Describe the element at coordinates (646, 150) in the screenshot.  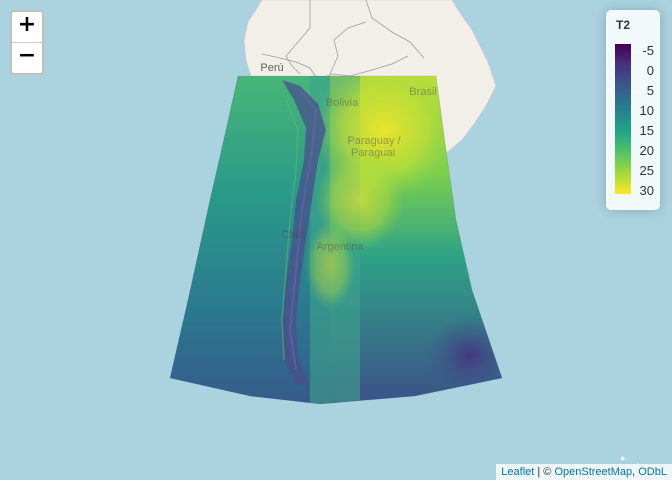
I see `legend-label: 20` at that location.